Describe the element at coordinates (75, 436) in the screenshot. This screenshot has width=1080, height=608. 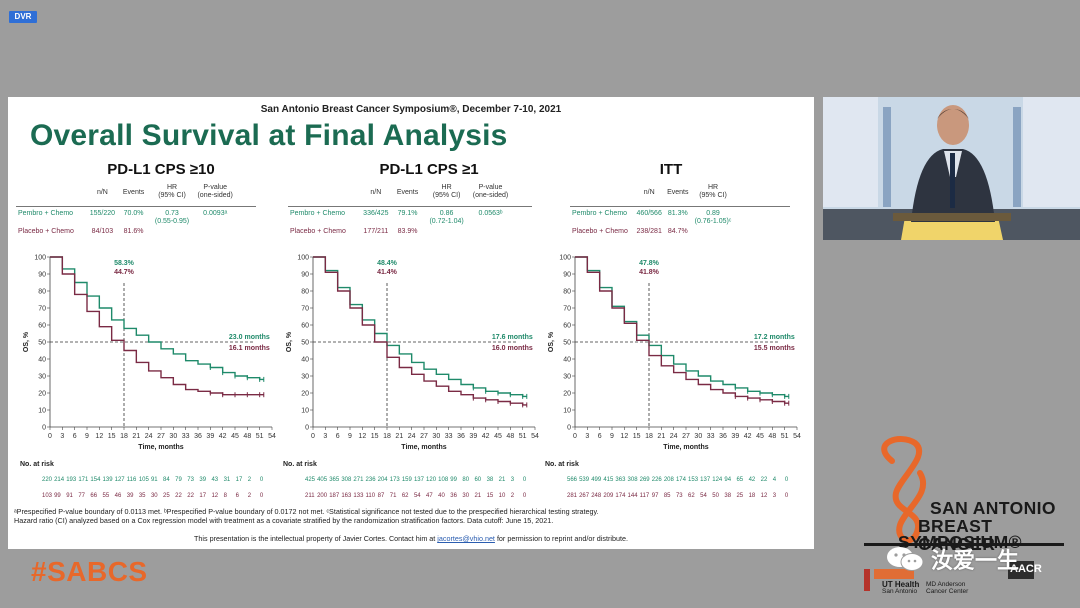
I see `x-tick-label: 6` at that location.